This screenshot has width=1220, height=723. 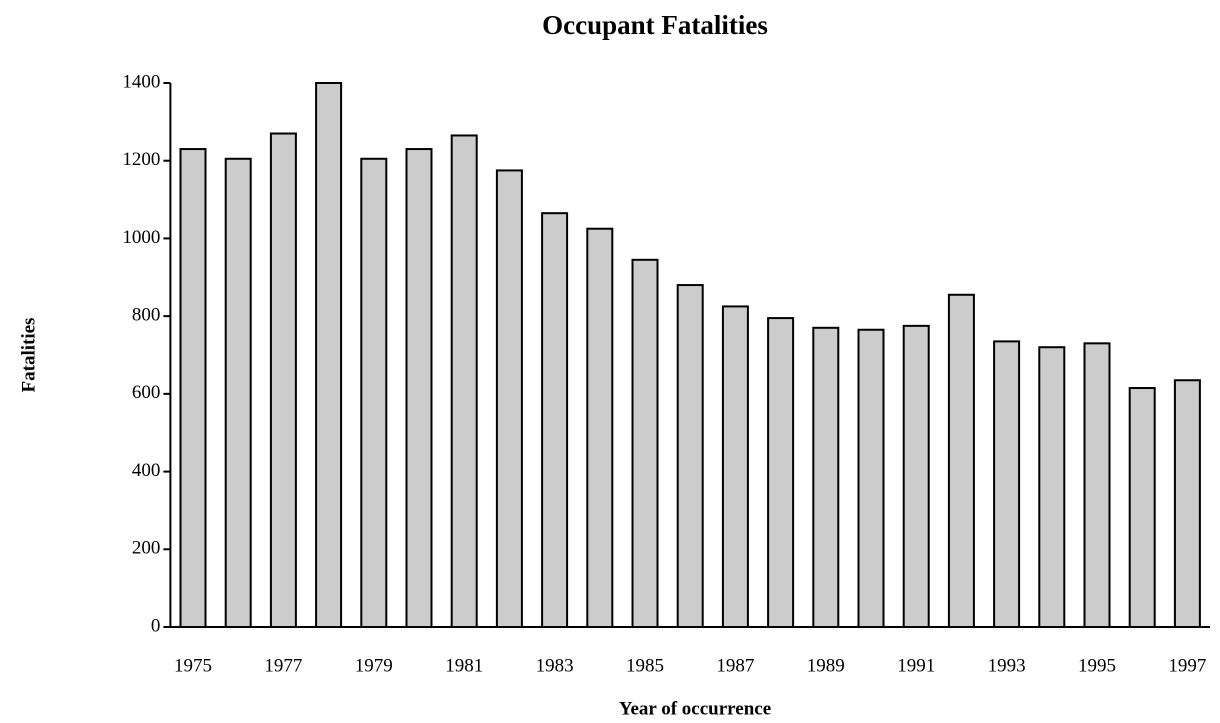 What do you see at coordinates (464, 665) in the screenshot?
I see `x-tick-label: 1981` at bounding box center [464, 665].